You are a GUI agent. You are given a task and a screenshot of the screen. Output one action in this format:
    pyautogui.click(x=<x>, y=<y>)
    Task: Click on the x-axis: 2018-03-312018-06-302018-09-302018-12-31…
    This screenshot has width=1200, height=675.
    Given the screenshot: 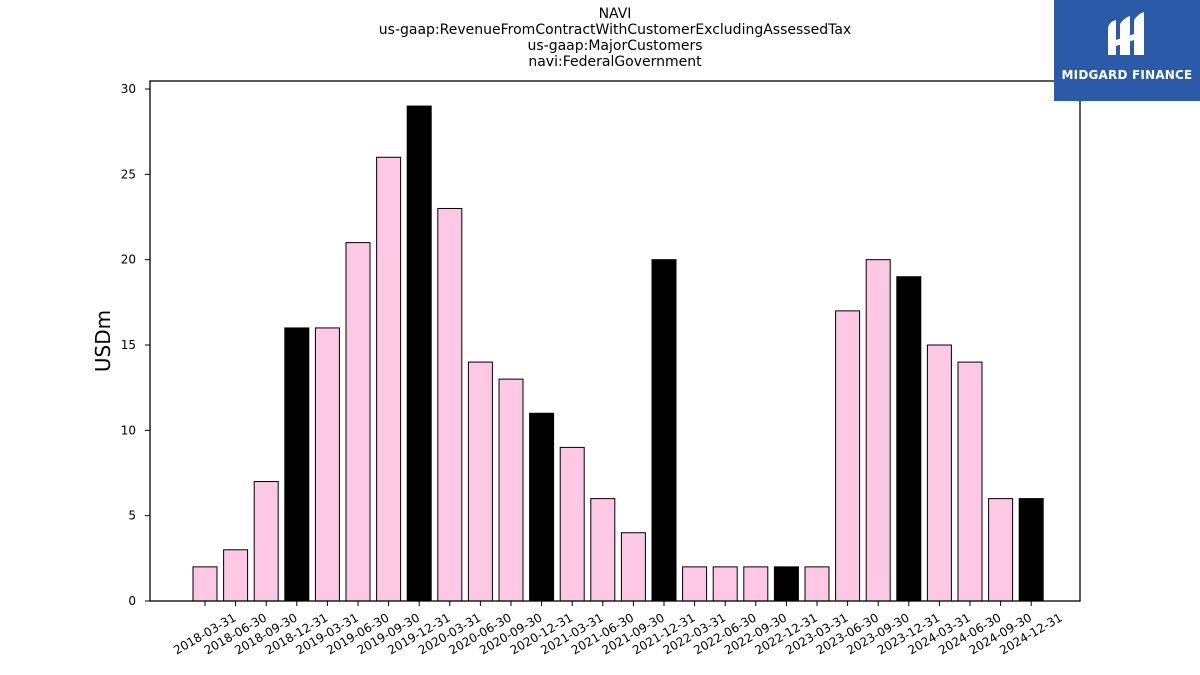 What is the action you would take?
    pyautogui.click(x=618, y=629)
    